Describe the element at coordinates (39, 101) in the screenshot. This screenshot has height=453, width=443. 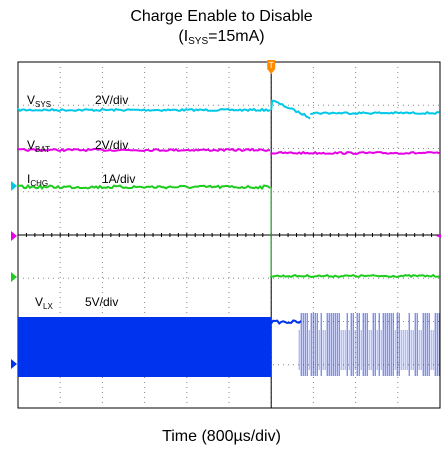
I see `channel-label: VSYS` at that location.